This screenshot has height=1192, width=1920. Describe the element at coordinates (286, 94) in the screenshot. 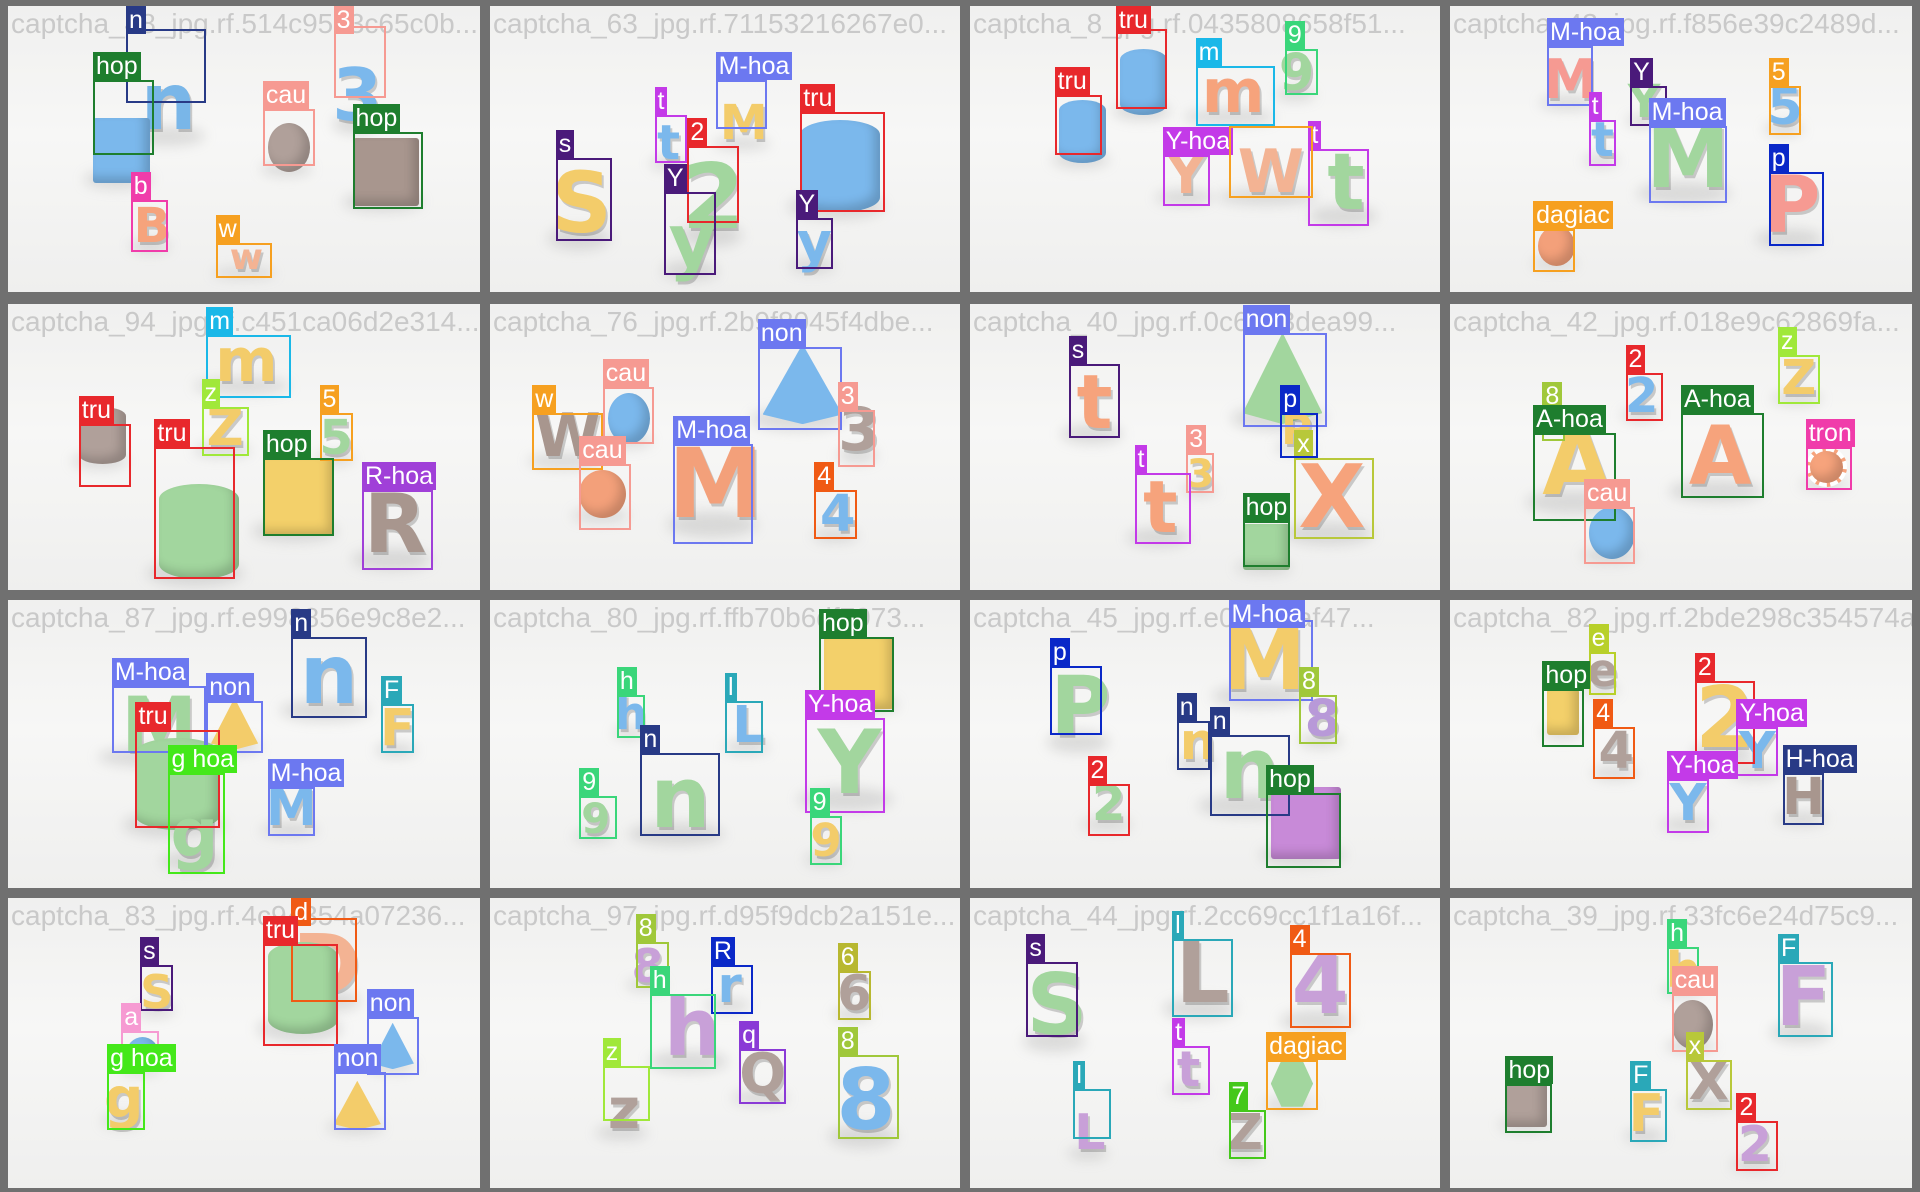

I see `box-label: cau` at that location.